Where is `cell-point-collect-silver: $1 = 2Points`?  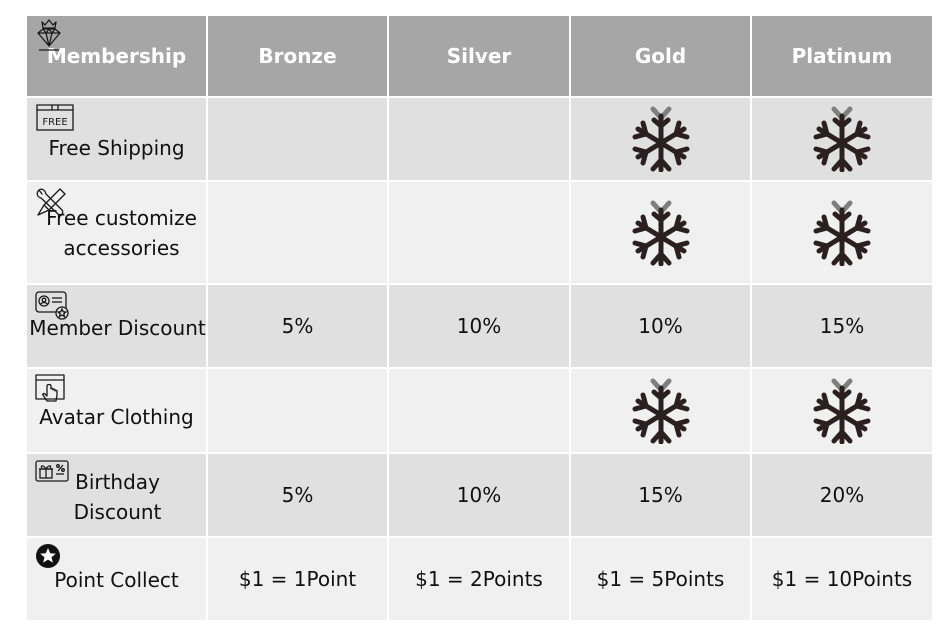
cell-point-collect-silver: $1 = 2Points is located at coordinates (479, 579).